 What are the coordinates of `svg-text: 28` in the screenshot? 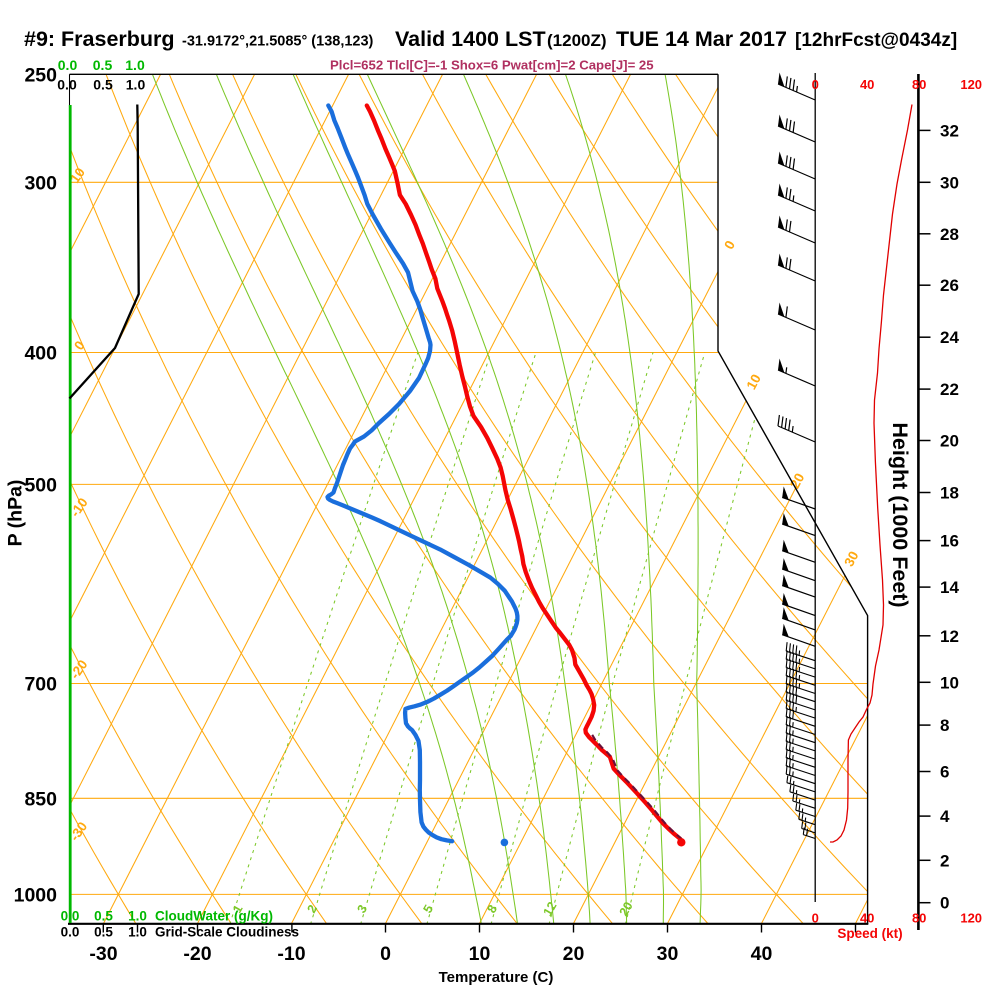 It's located at (949, 234).